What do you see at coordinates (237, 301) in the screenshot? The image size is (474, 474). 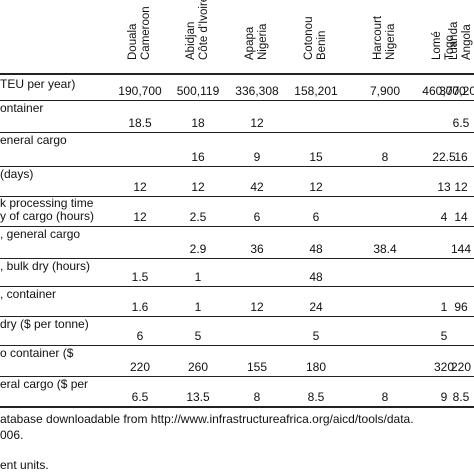 I see `table-row: , container 1.6 1 12 24 1 96` at bounding box center [237, 301].